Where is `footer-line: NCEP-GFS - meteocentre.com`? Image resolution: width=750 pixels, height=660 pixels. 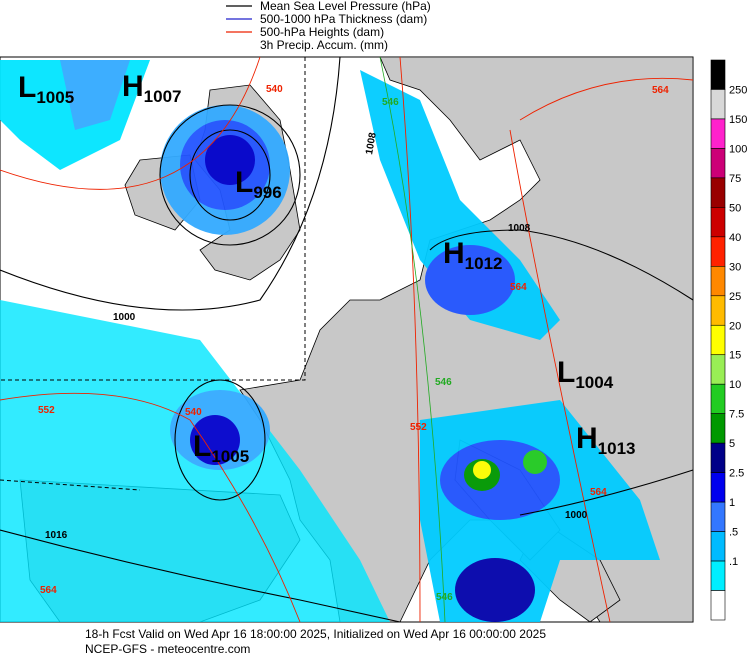 footer-line: NCEP-GFS - meteocentre.com is located at coordinates (167, 648).